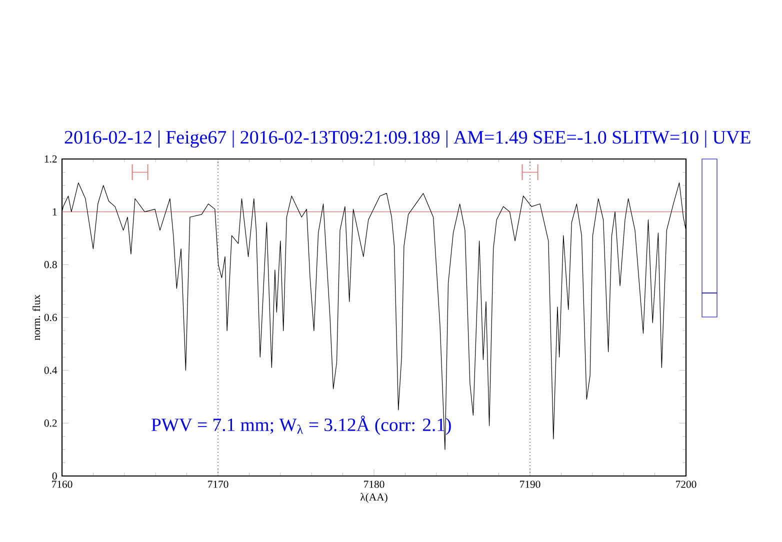 The height and width of the screenshot is (542, 782). What do you see at coordinates (374, 498) in the screenshot?
I see `x-axis-title: λ(AA)` at bounding box center [374, 498].